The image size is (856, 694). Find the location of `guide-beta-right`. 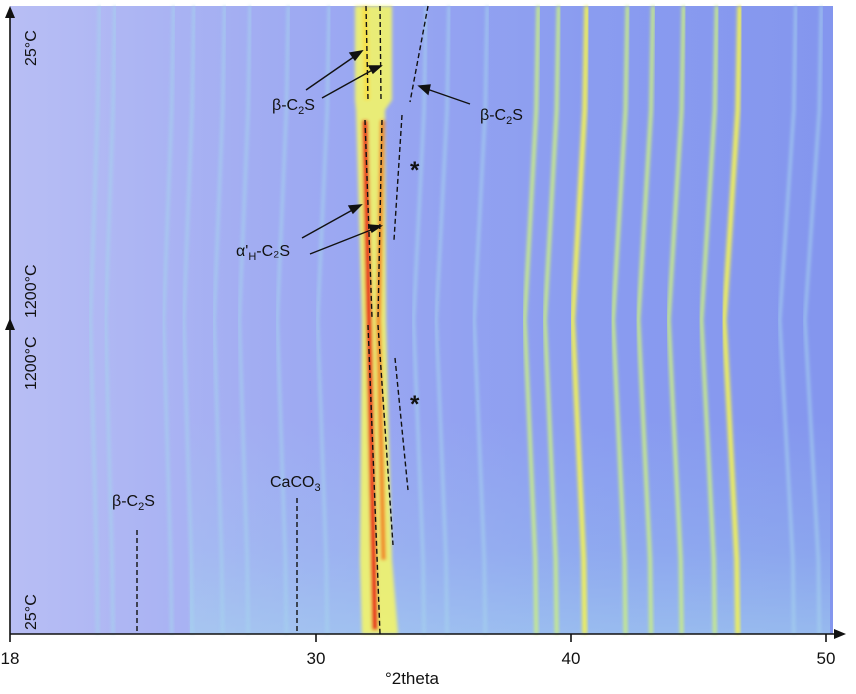

guide-beta-right is located at coordinates (419, 54).